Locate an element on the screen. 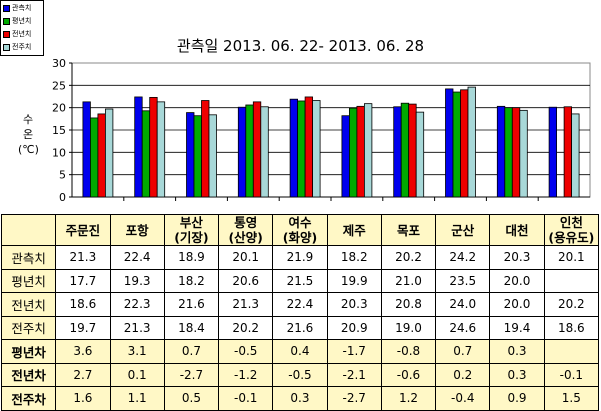 Image resolution: width=601 pixels, height=411 pixels. table-cell: 18.9 is located at coordinates (191, 257).